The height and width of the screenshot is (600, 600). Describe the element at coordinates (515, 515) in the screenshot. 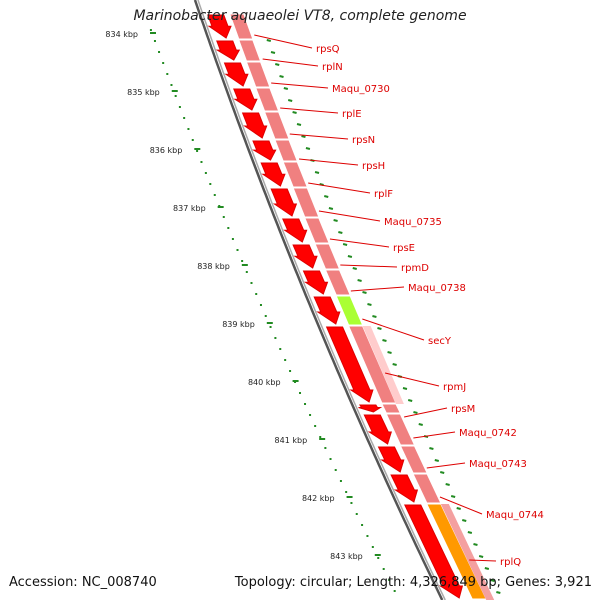

I see `gene-label: Maqu_0744` at that location.